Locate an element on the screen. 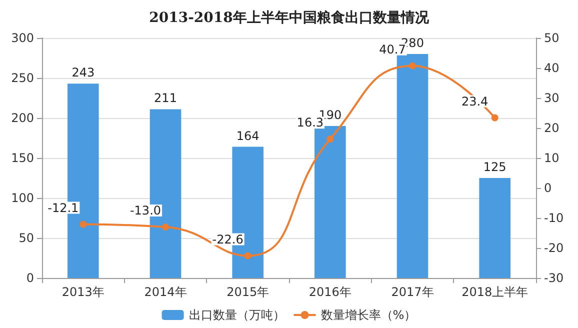  data-label: 16.3 is located at coordinates (310, 123).